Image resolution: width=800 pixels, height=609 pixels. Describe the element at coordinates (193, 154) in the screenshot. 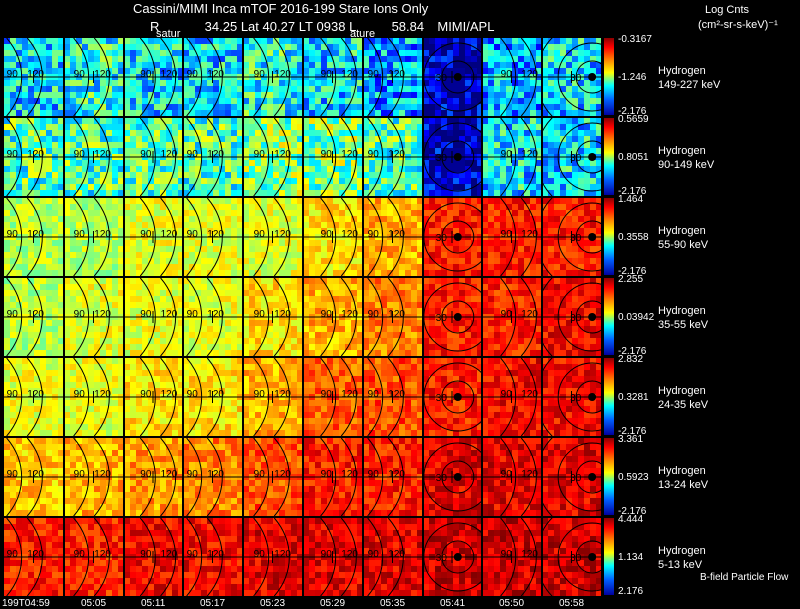

I see `contour-label: 90` at that location.